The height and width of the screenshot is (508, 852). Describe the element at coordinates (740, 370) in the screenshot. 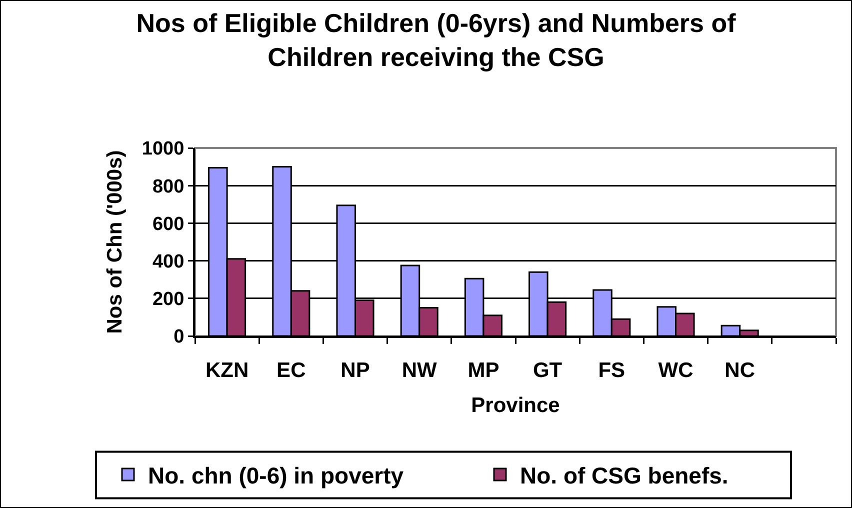

I see `x-tick-label: NC` at that location.